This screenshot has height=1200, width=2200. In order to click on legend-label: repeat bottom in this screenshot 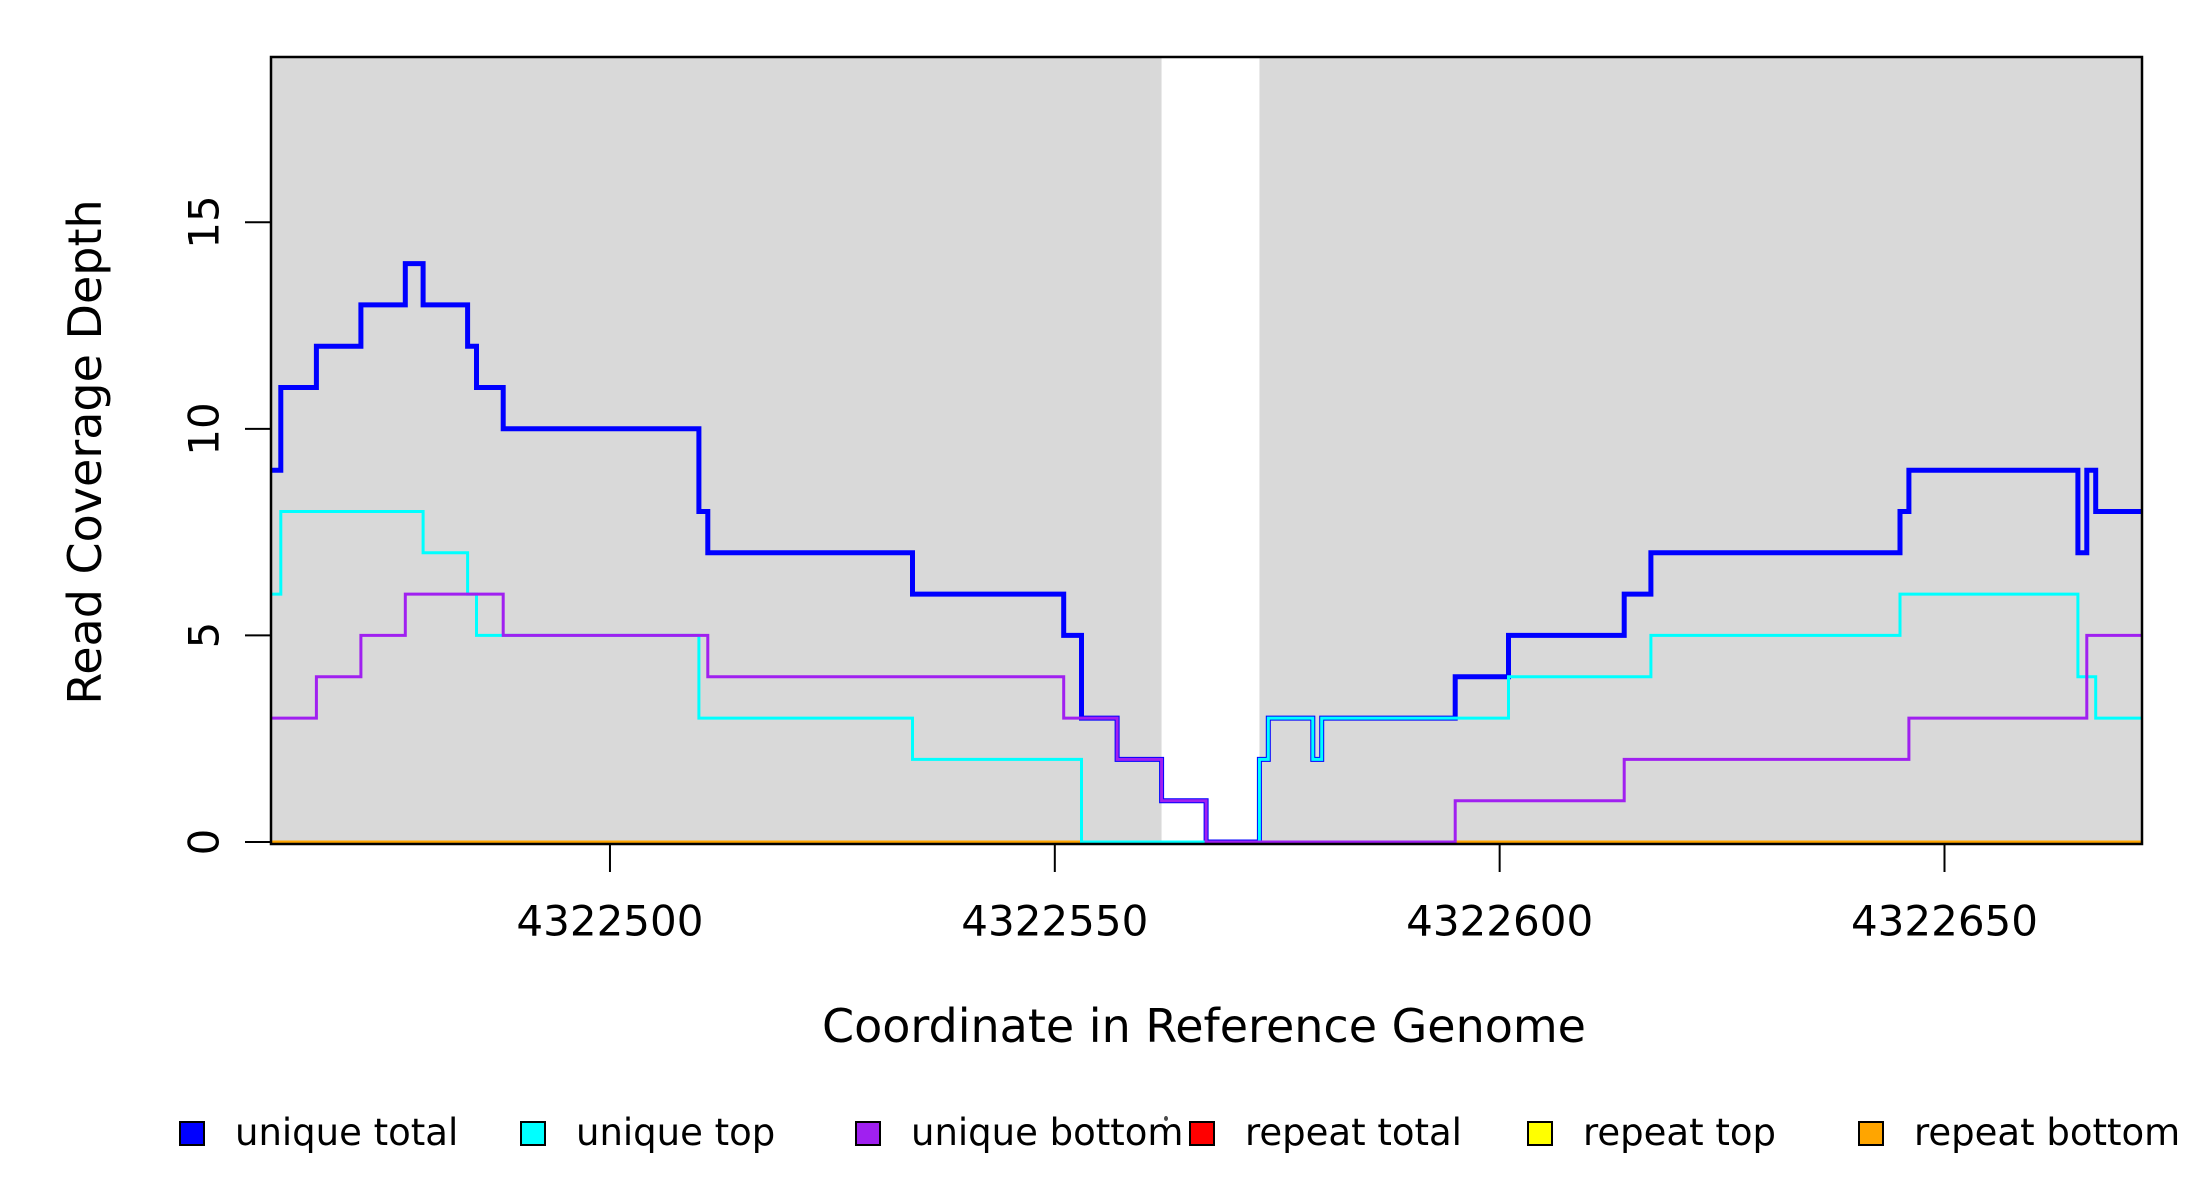, I will do `click(2047, 1132)`.